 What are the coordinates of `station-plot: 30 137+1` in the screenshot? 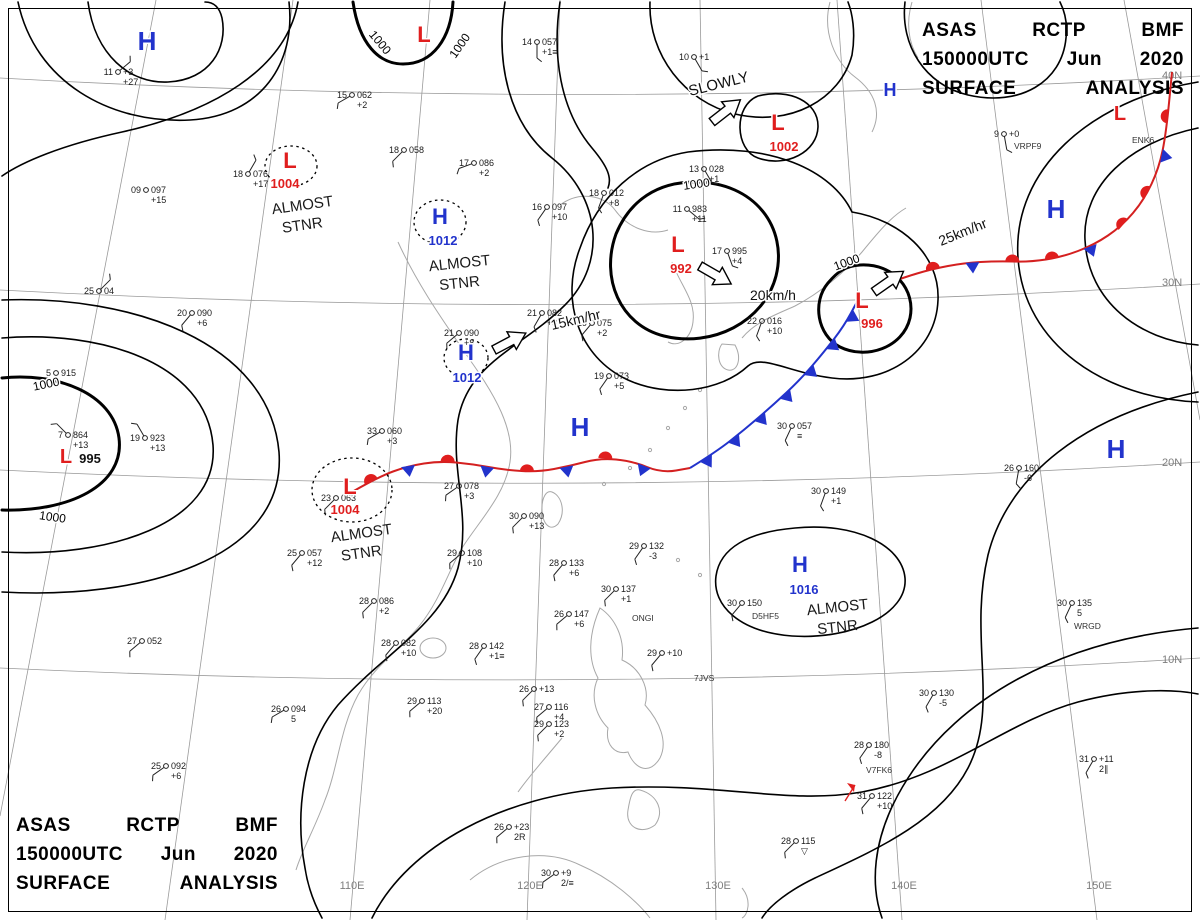 It's located at (618, 595).